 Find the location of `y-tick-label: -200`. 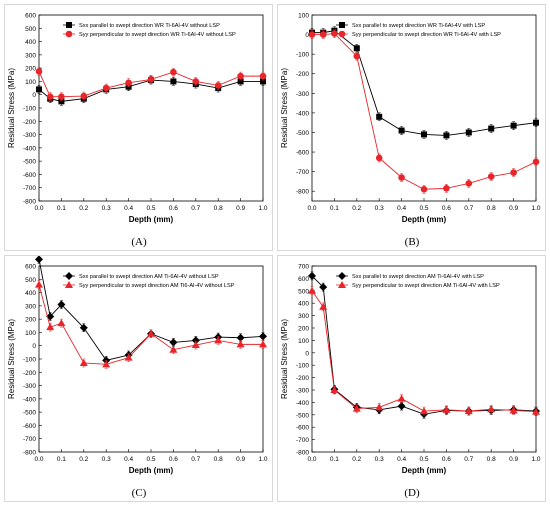

y-tick-label: -200 is located at coordinates (29, 122).